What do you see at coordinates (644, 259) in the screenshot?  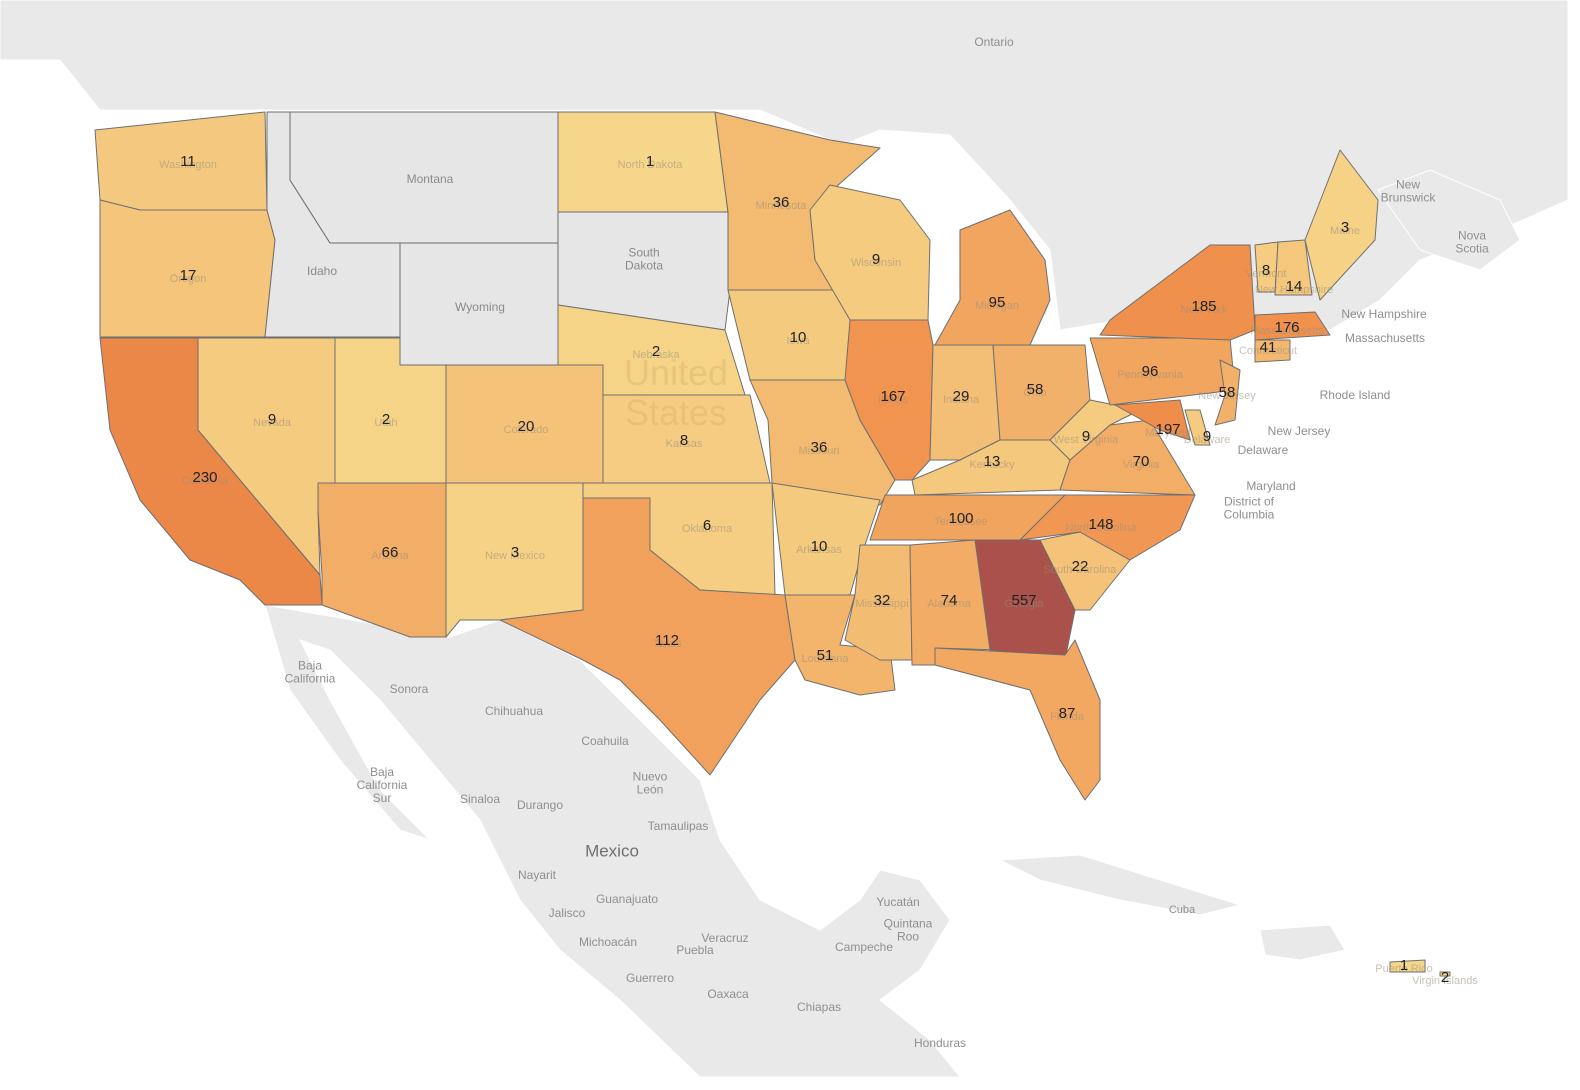 I see `state-name: South Dakota` at bounding box center [644, 259].